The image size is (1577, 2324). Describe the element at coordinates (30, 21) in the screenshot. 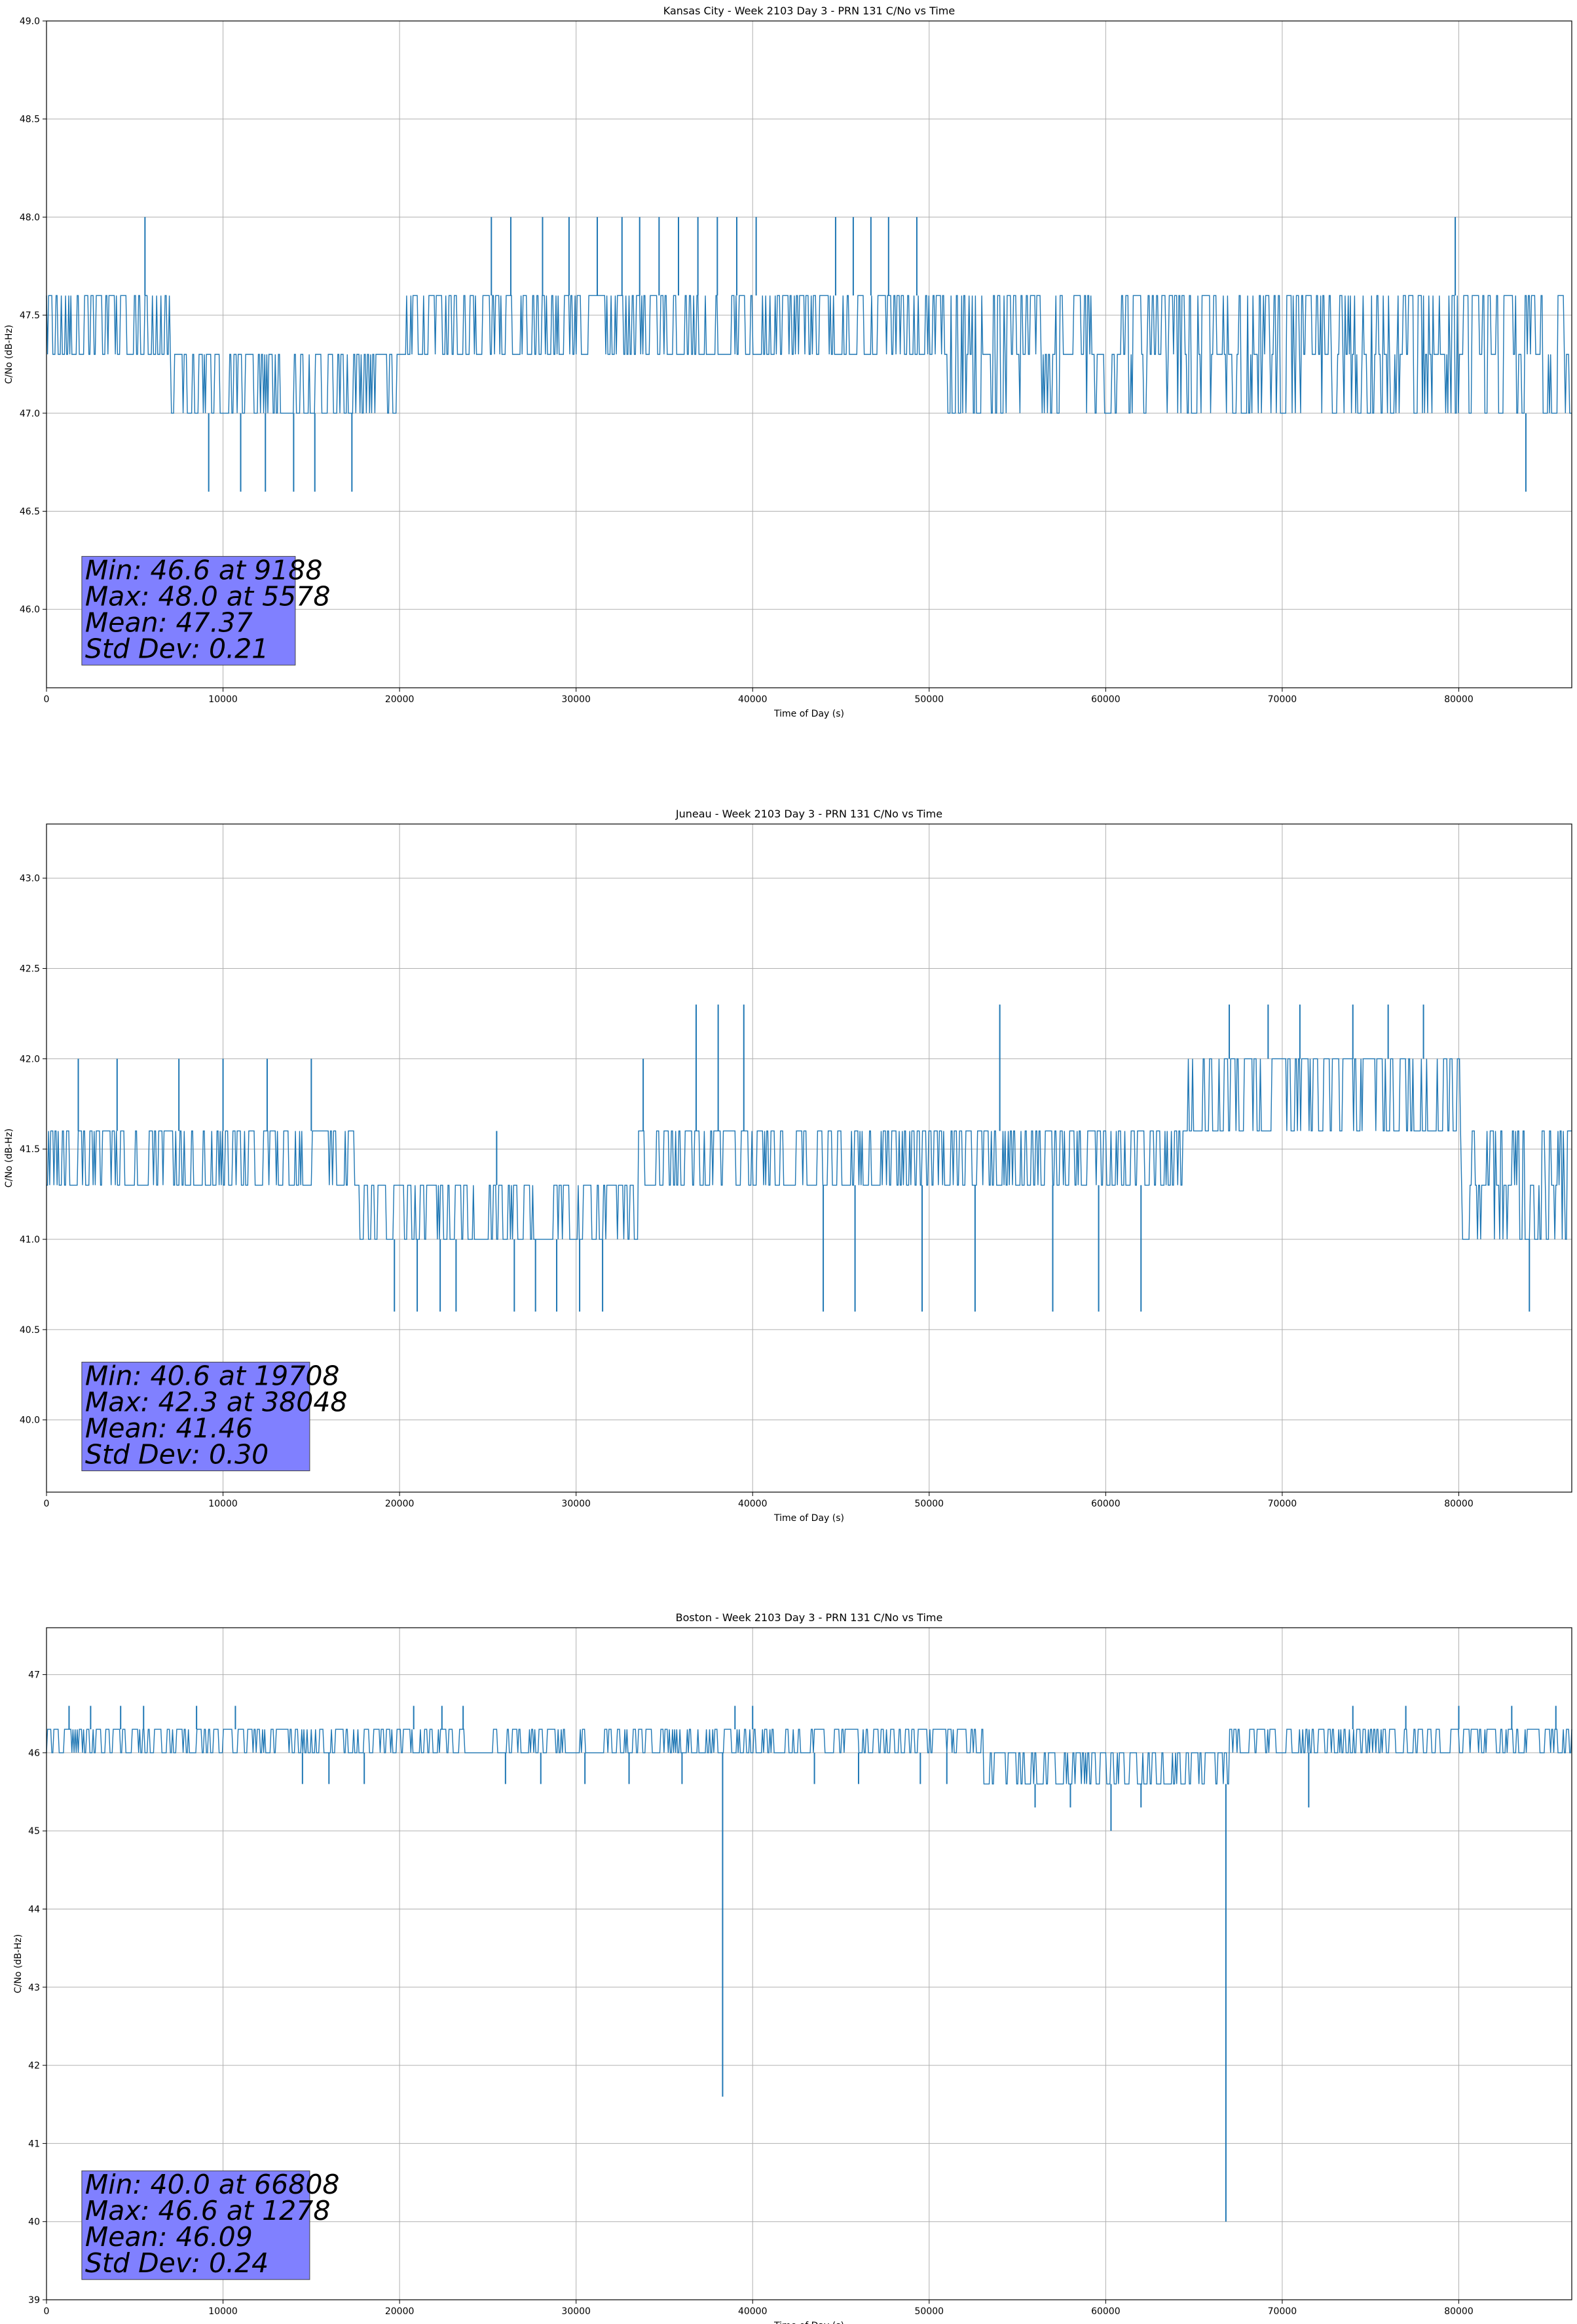

I see `y-tick-label: 49.0` at that location.